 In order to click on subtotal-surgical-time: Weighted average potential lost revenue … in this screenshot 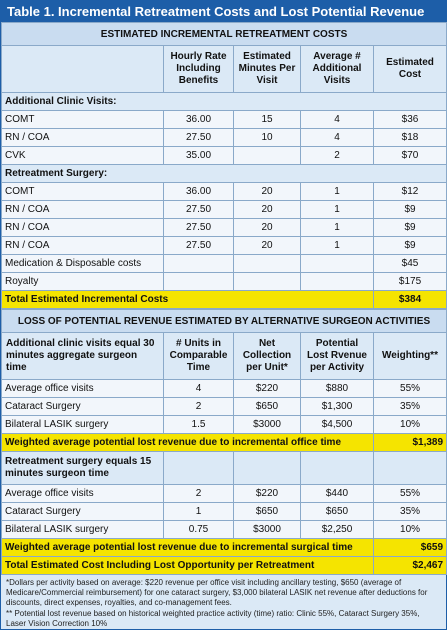, I will do `click(224, 547)`.